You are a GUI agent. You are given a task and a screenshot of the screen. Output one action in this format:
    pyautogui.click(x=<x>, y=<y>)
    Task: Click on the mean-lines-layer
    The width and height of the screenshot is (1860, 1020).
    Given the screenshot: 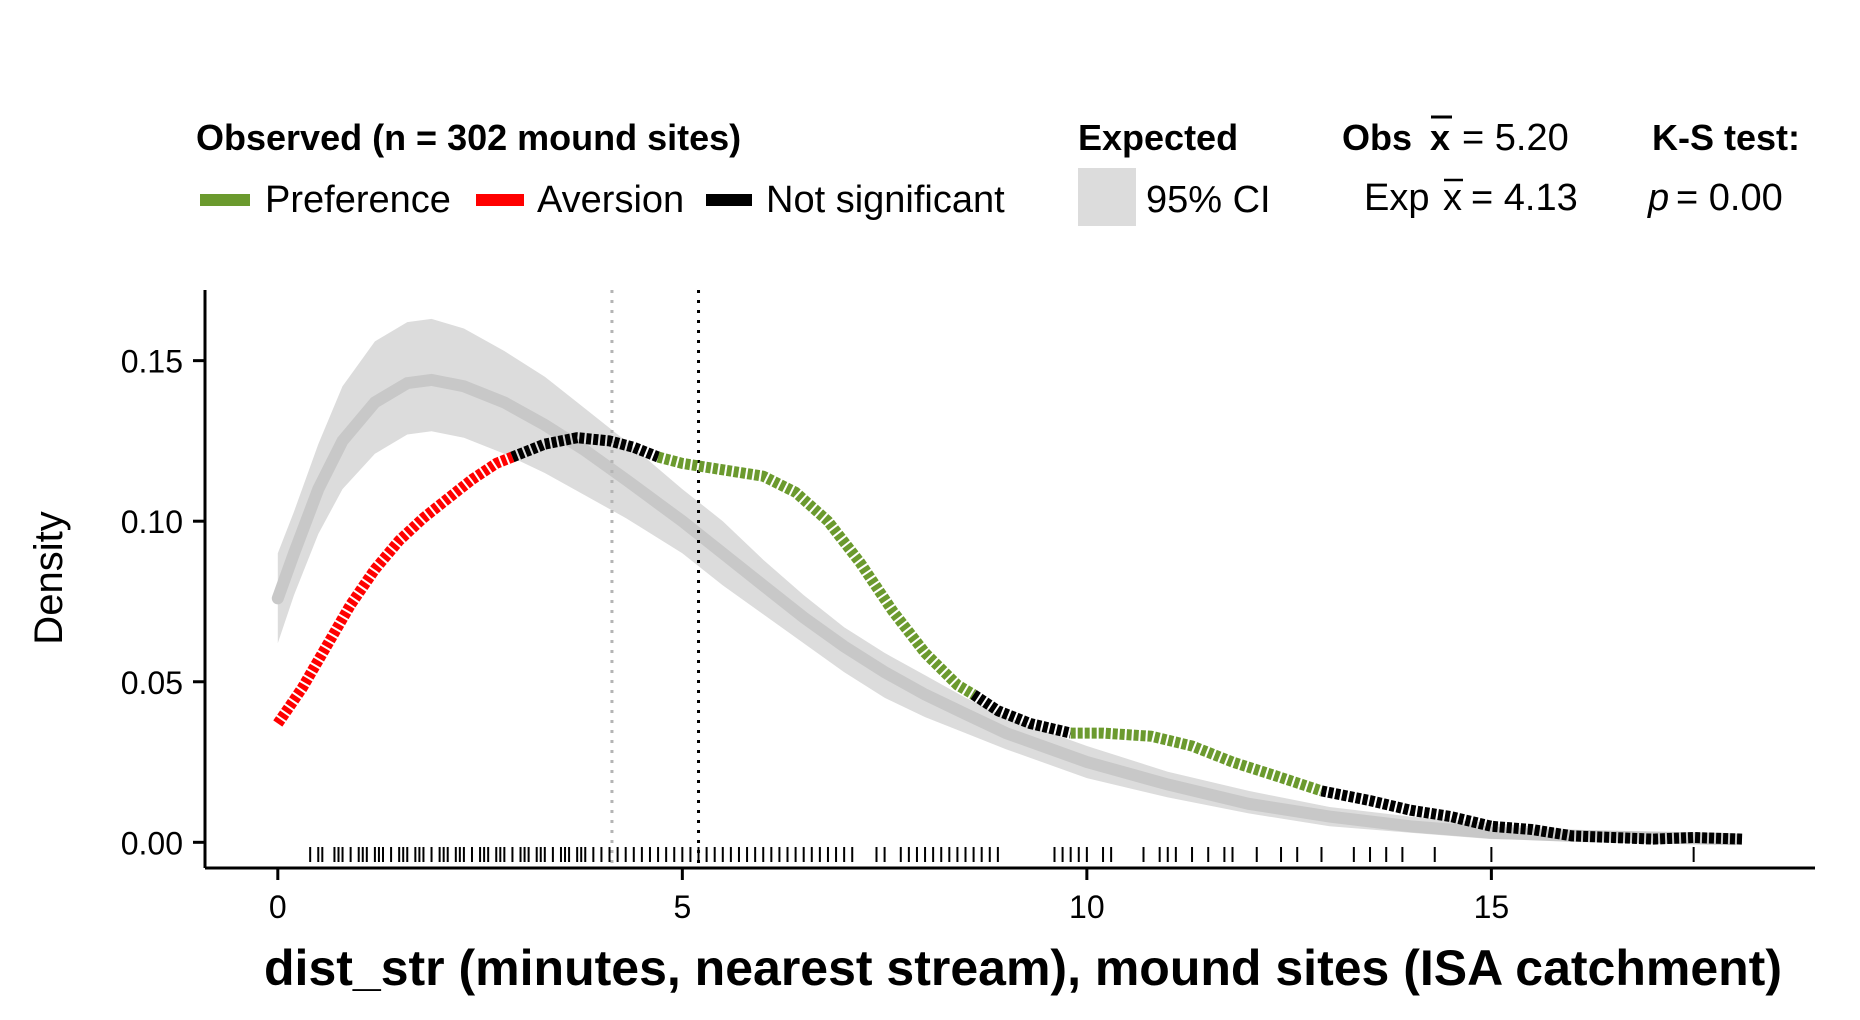 What is the action you would take?
    pyautogui.click(x=655, y=579)
    